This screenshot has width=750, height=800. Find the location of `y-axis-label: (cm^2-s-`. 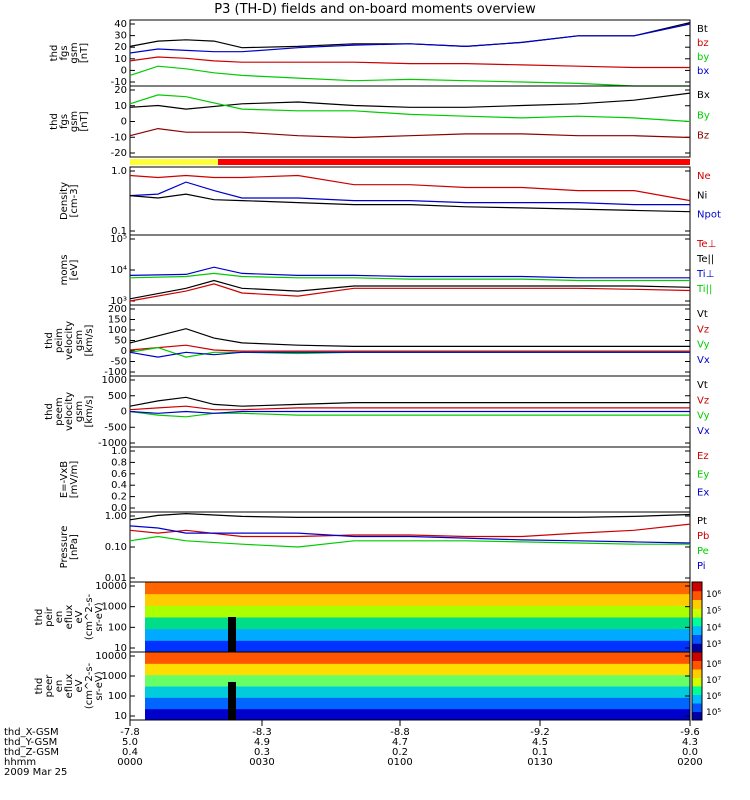

y-axis-label: (cm^2-s- is located at coordinates (89, 685).